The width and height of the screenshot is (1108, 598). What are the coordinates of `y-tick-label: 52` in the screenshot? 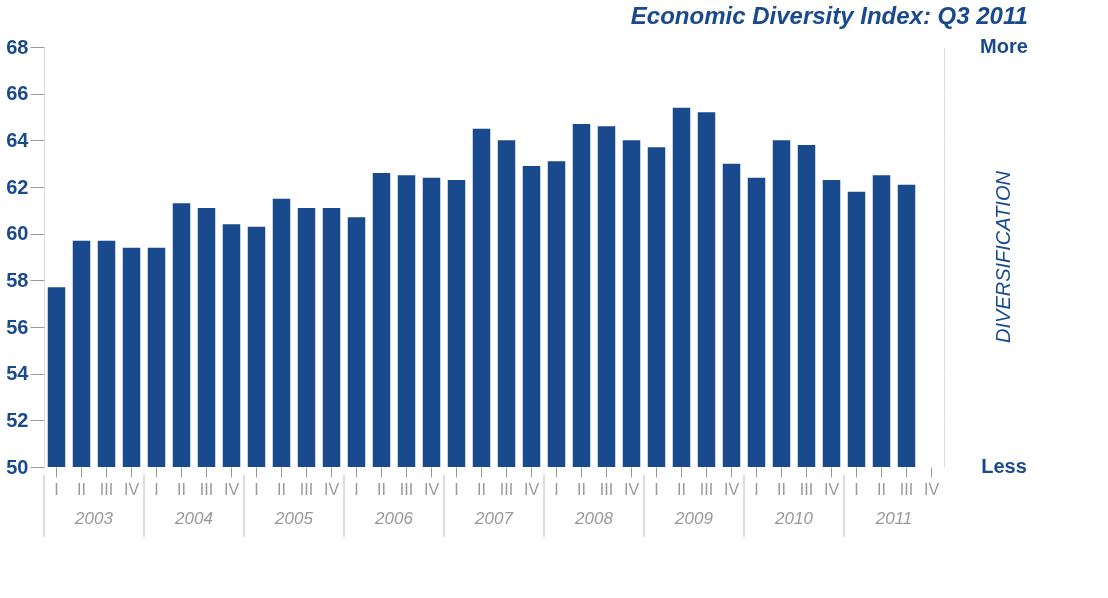 It's located at (17, 419).